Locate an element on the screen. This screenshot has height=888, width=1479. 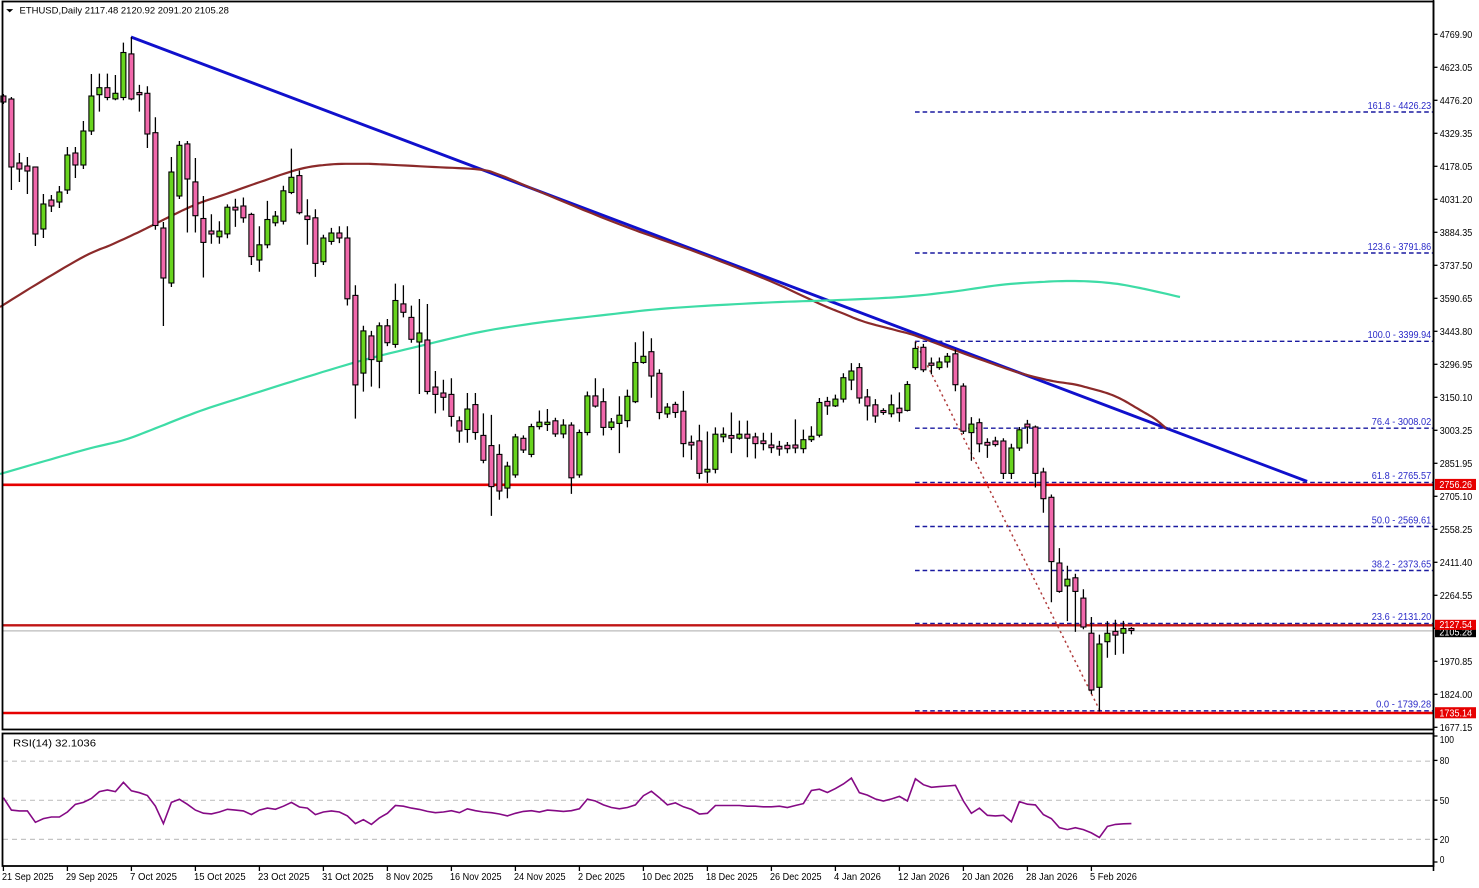
svg-text: 2 Dec 2025 is located at coordinates (601, 877).